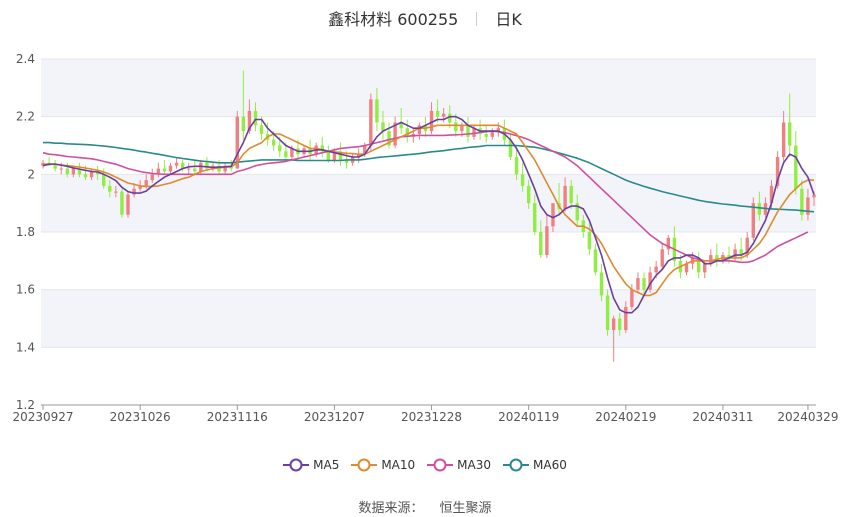 The width and height of the screenshot is (850, 517). Describe the element at coordinates (25, 59) in the screenshot. I see `y-tick-label: 2.4` at that location.